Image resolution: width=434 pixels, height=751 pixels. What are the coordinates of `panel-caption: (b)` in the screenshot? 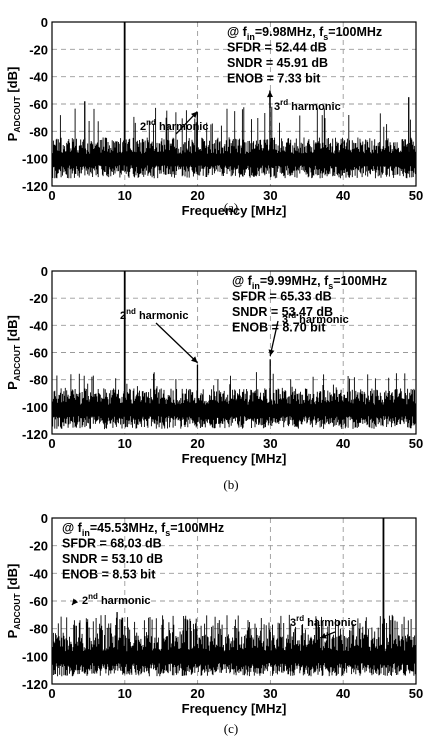 It's located at (230, 484).